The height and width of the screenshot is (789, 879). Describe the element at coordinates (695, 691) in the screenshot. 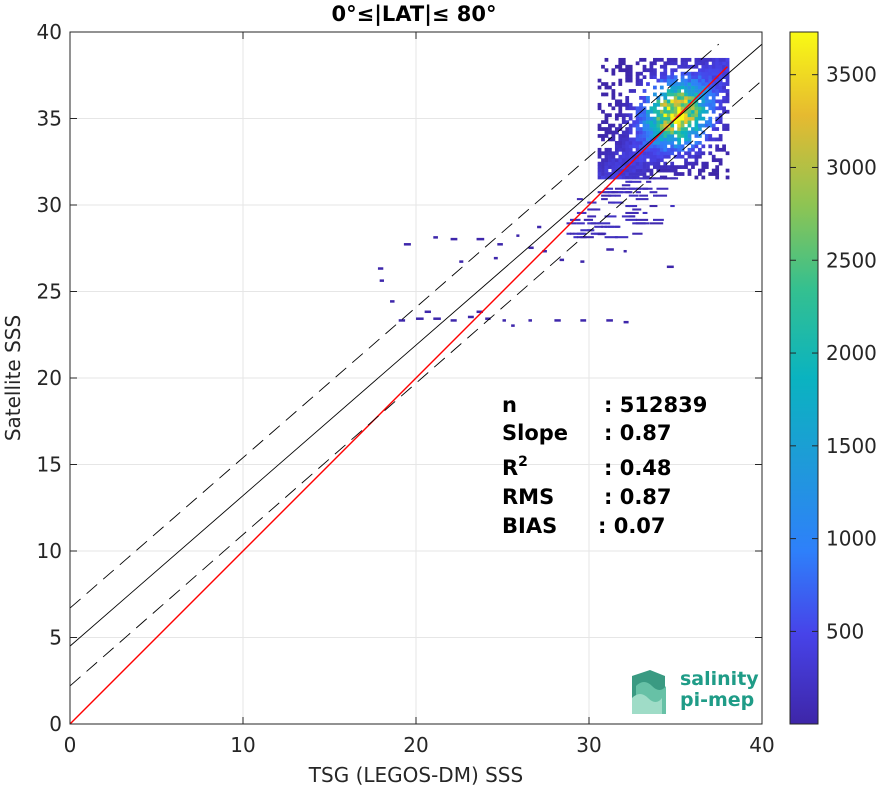

I see `logo: salinity pi-mep` at that location.